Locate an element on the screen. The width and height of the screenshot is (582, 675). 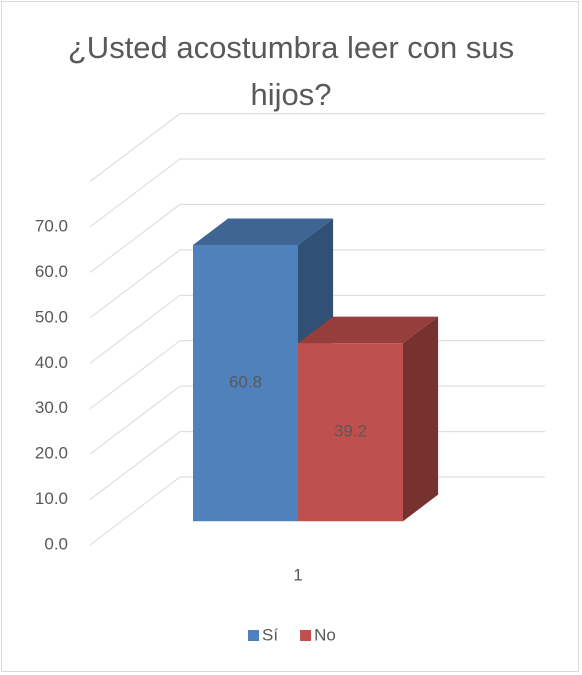
y-tick-label: 10.0 is located at coordinates (51, 498).